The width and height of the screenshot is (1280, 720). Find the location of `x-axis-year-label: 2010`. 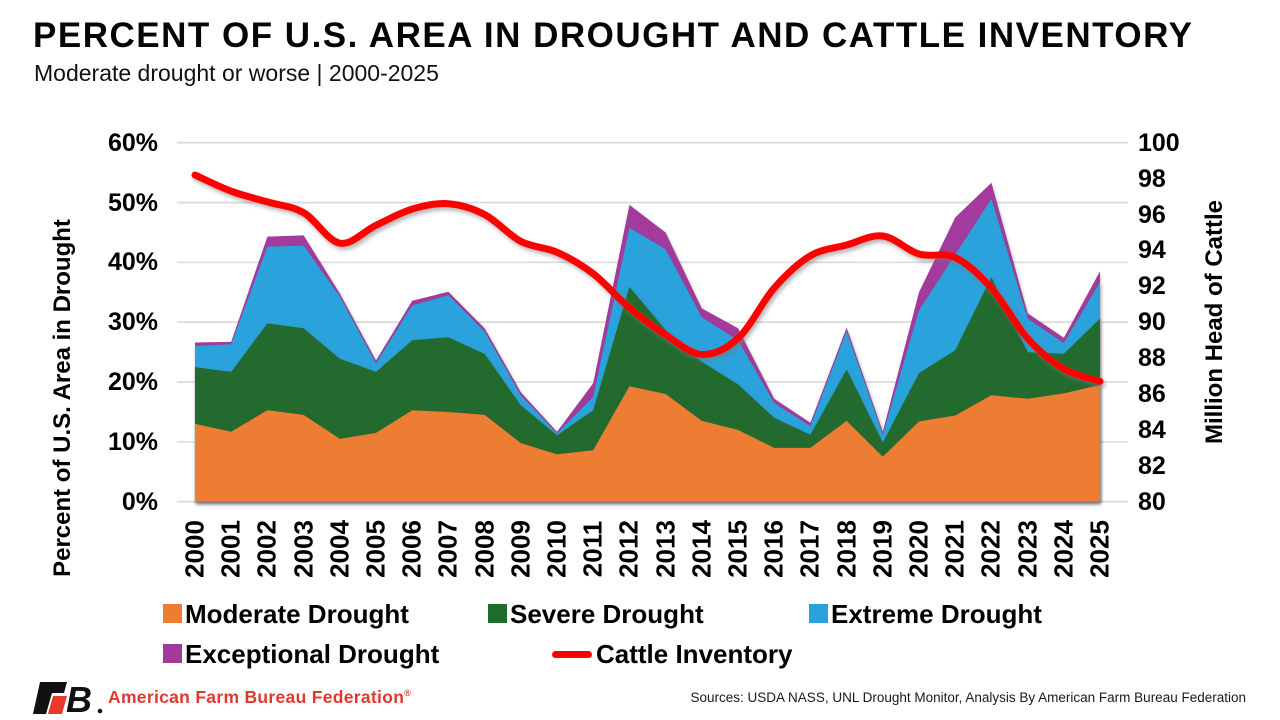

x-axis-year-label: 2010 is located at coordinates (556, 549).